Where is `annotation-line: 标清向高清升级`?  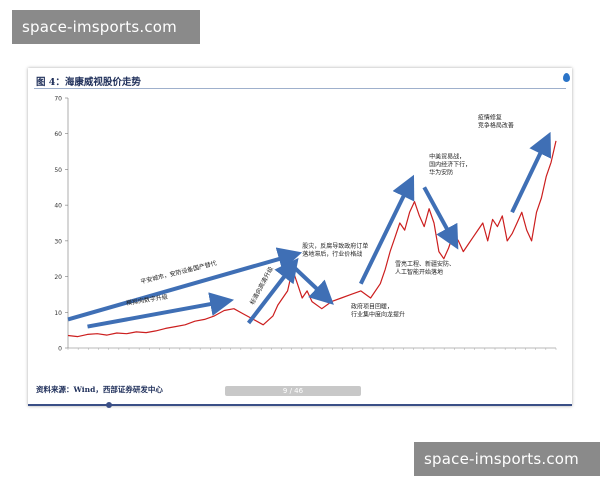 annotation-line: 标清向高清升级 is located at coordinates (261, 285).